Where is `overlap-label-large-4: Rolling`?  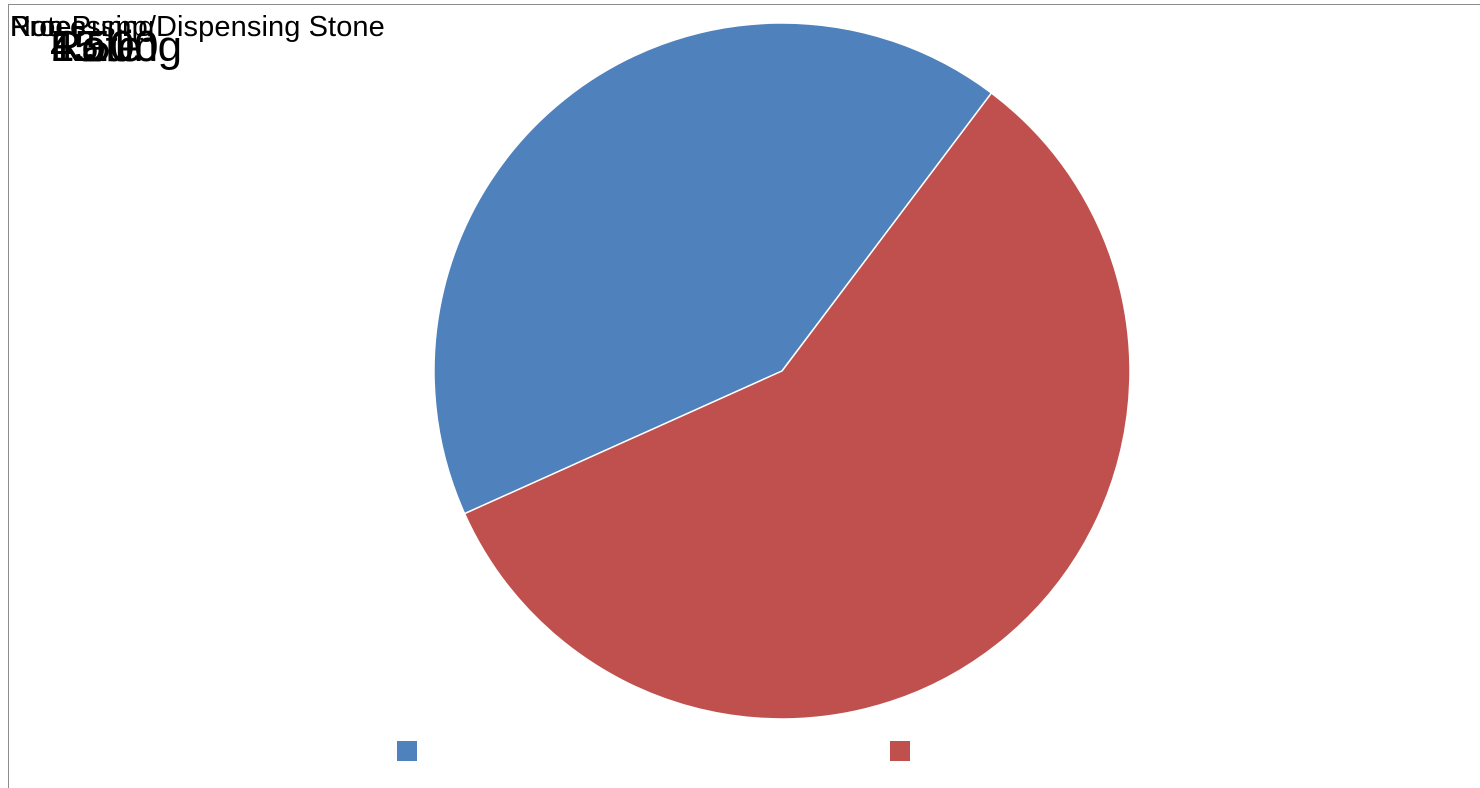
overlap-label-large-4: Rolling is located at coordinates (116, 46).